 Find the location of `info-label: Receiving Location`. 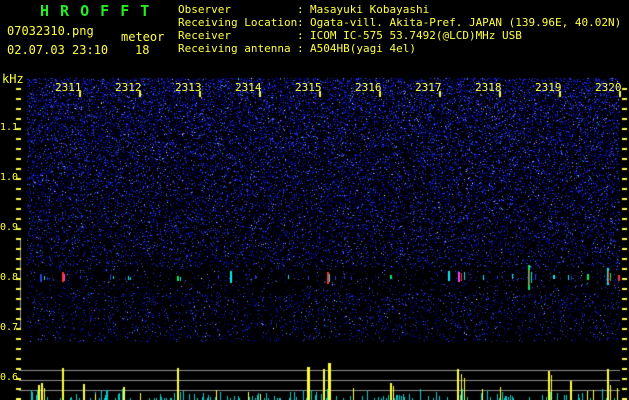

info-label: Receiving Location is located at coordinates (238, 22).